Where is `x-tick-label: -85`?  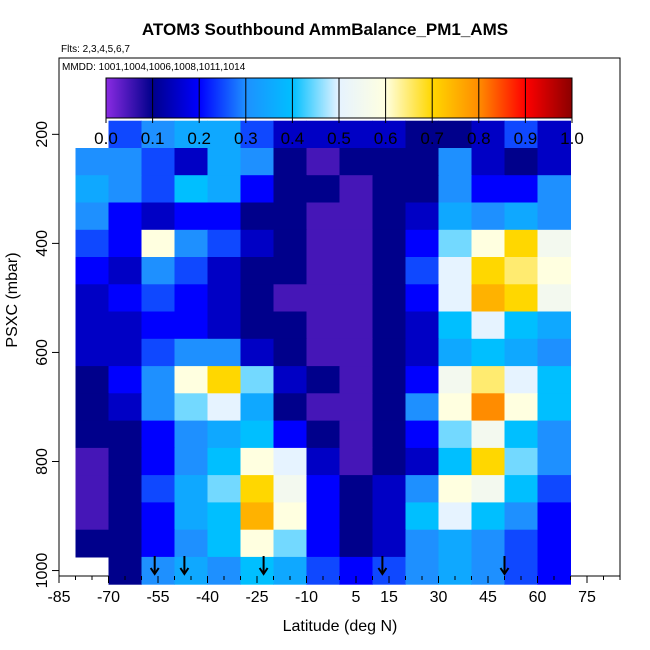 x-tick-label: -85 is located at coordinates (58, 597).